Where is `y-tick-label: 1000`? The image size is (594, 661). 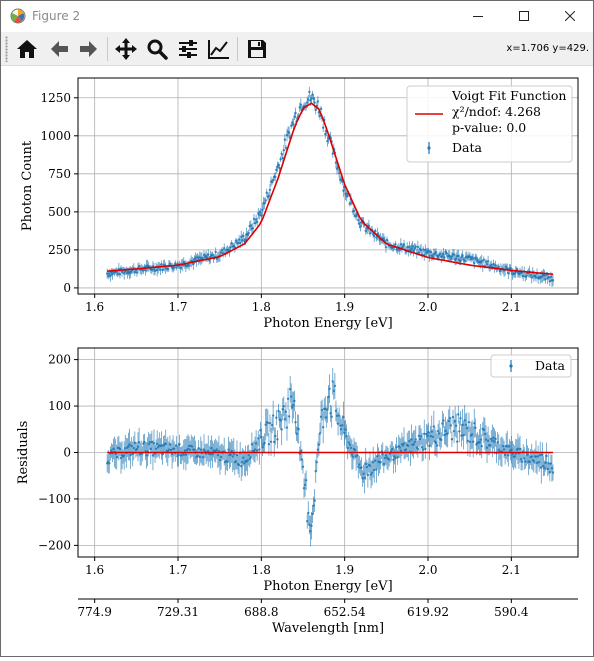
y-tick-label: 1000 is located at coordinates (55, 136).